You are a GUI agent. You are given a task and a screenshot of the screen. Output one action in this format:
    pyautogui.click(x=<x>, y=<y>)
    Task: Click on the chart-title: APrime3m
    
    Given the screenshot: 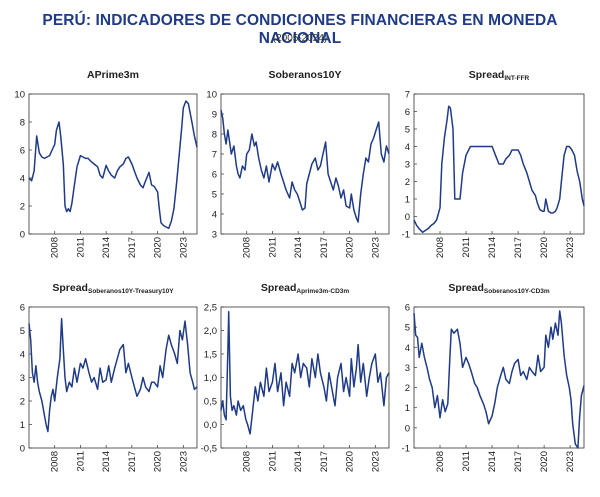 What is the action you would take?
    pyautogui.click(x=113, y=75)
    